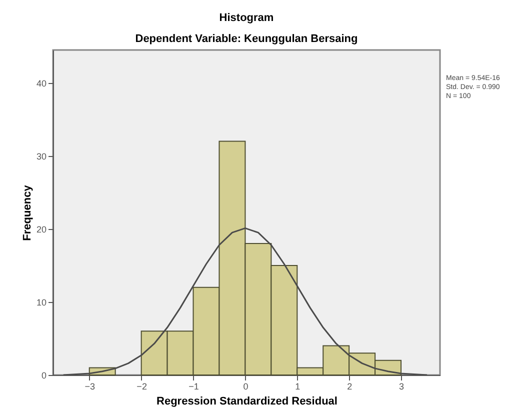 Image resolution: width=522 pixels, height=414 pixels. Describe the element at coordinates (27, 212) in the screenshot. I see `y-axis-title: Frequency` at that location.